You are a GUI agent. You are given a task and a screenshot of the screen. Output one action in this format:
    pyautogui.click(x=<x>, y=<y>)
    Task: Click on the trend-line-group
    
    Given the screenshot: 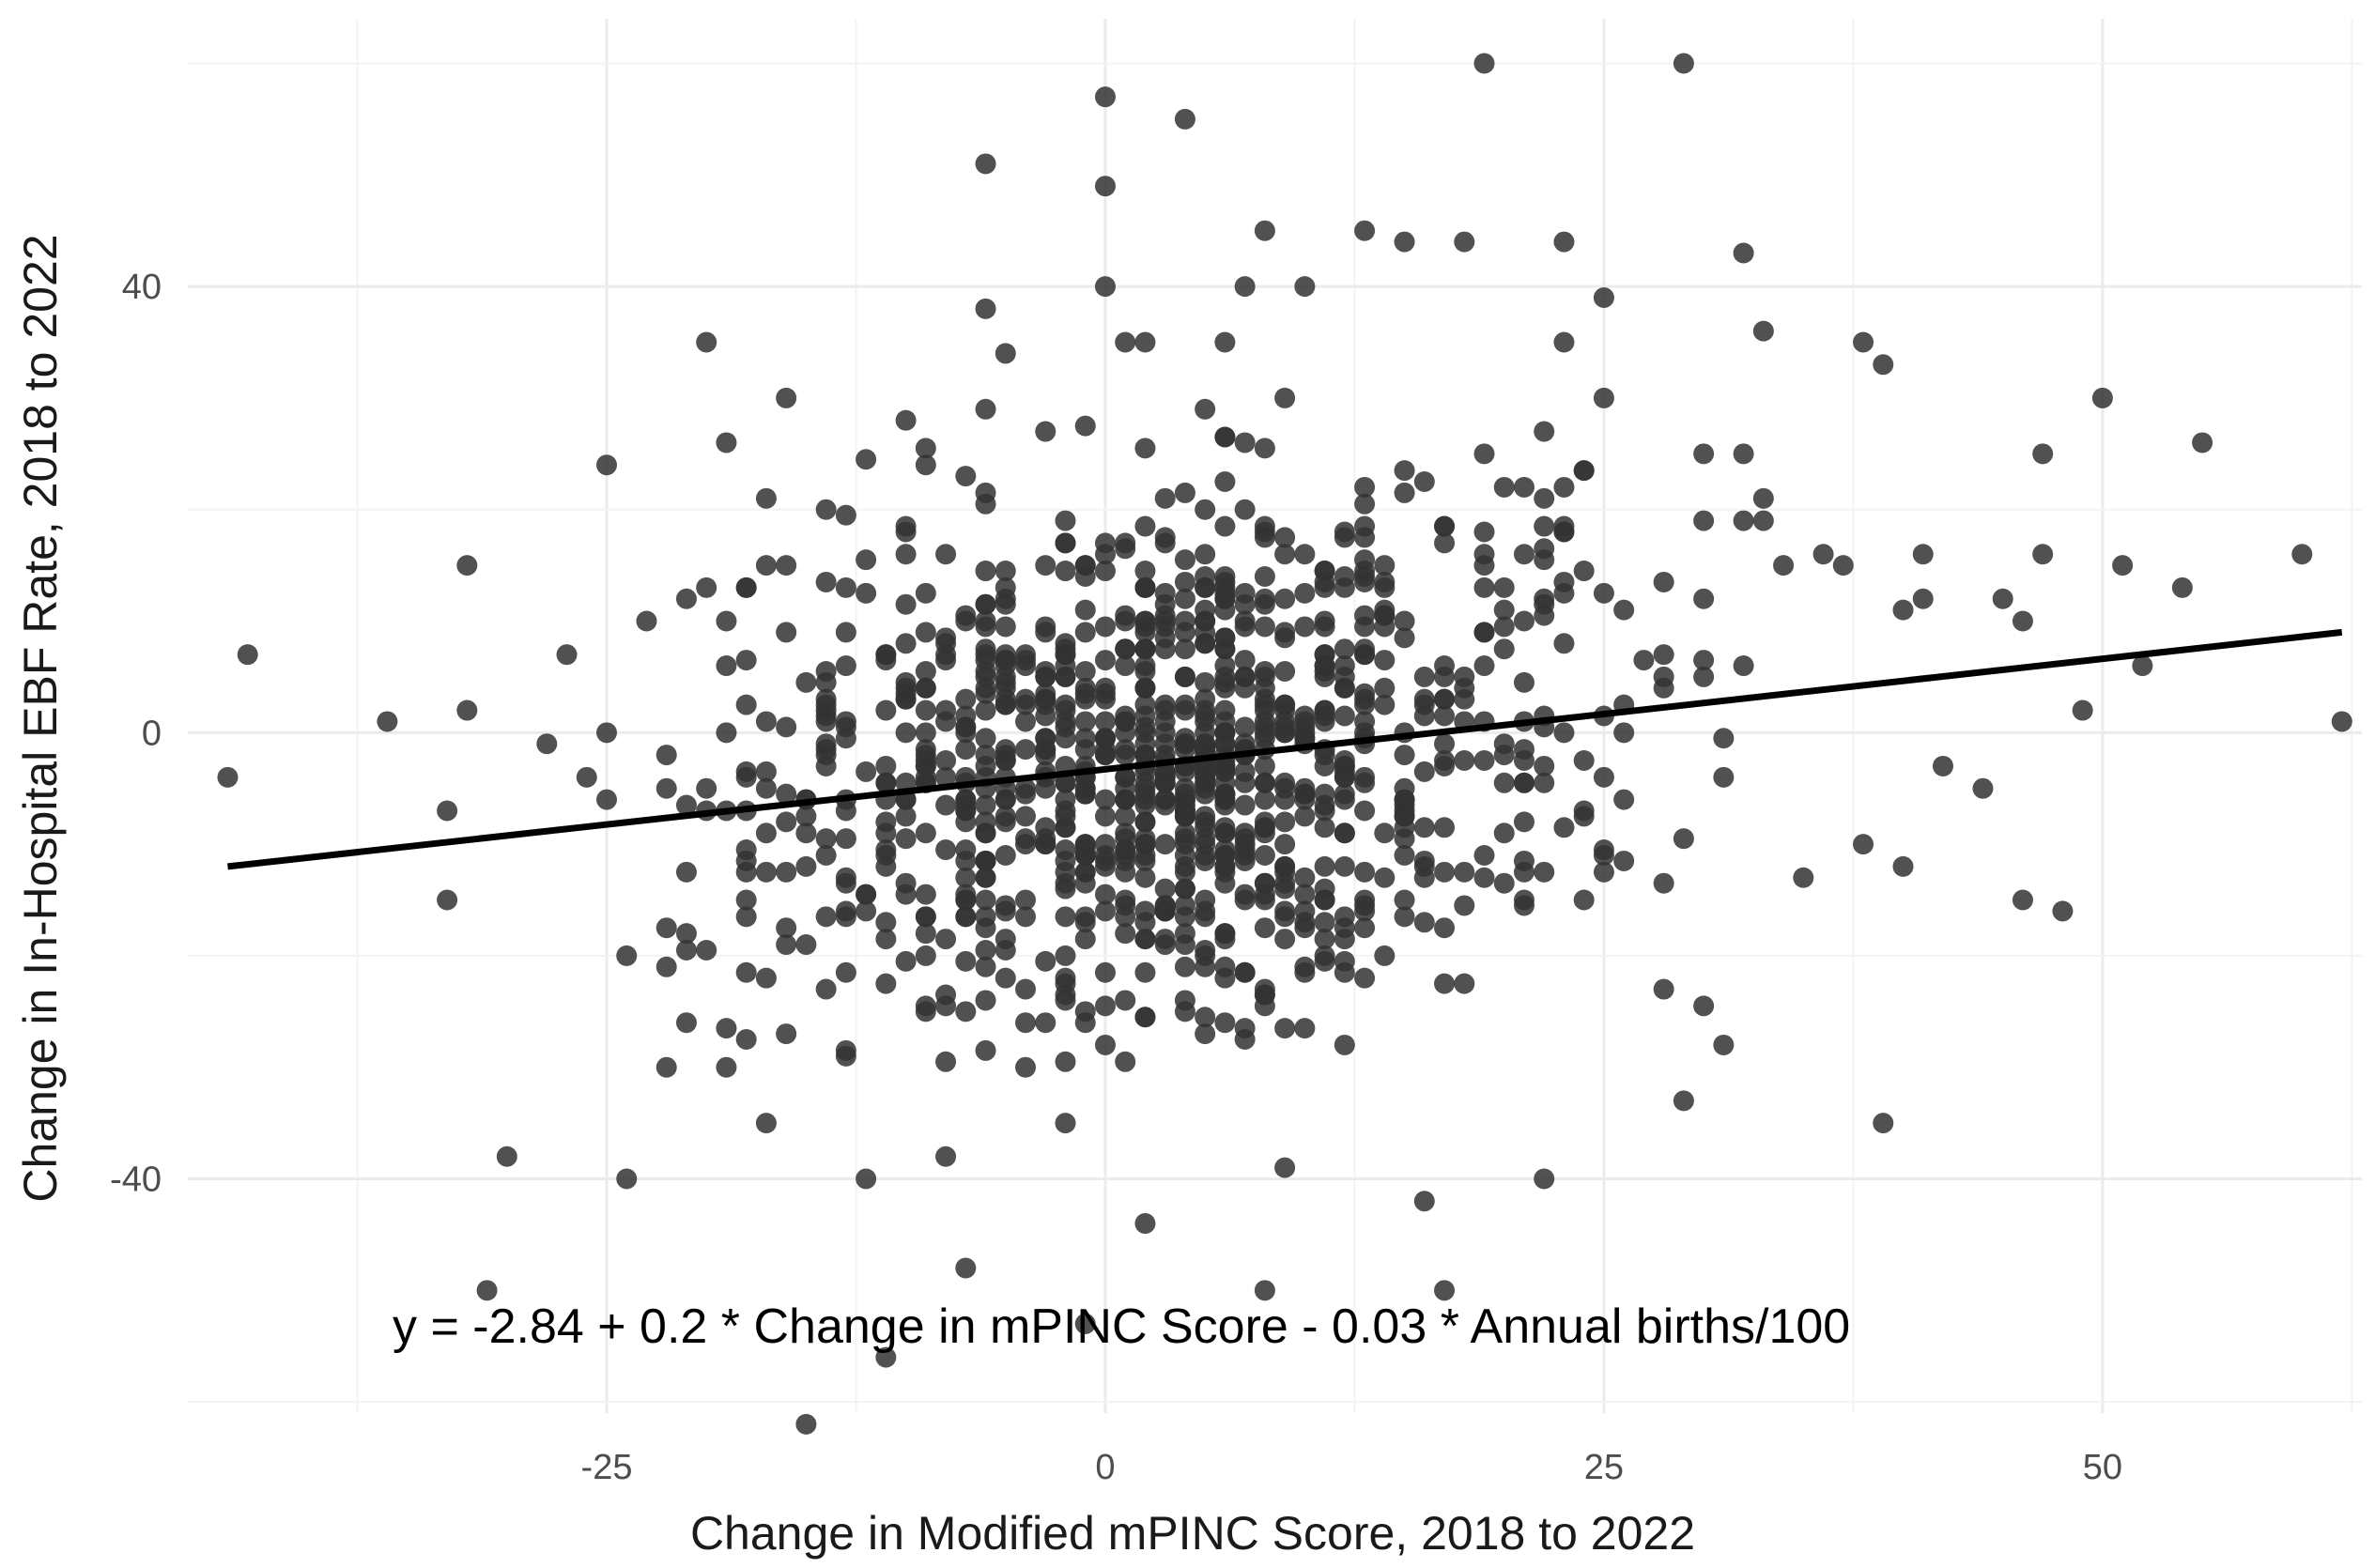 What is the action you would take?
    pyautogui.click(x=1285, y=749)
    